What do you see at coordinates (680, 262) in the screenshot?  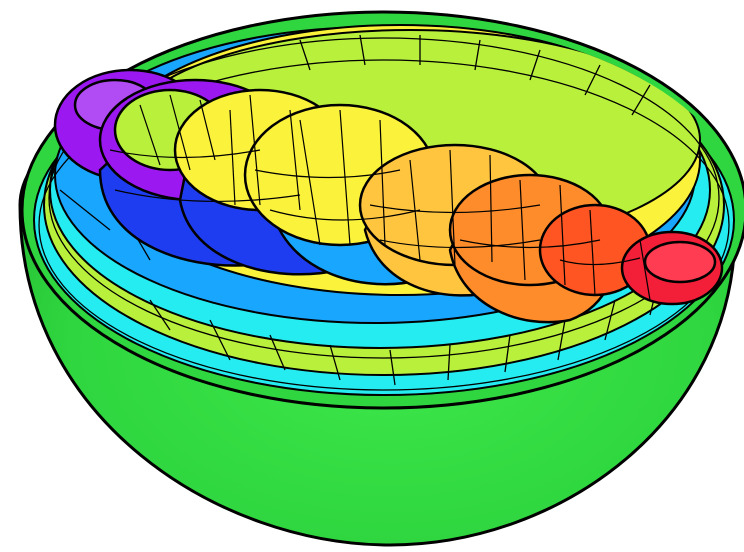 I see `hemisphere-red-inner` at bounding box center [680, 262].